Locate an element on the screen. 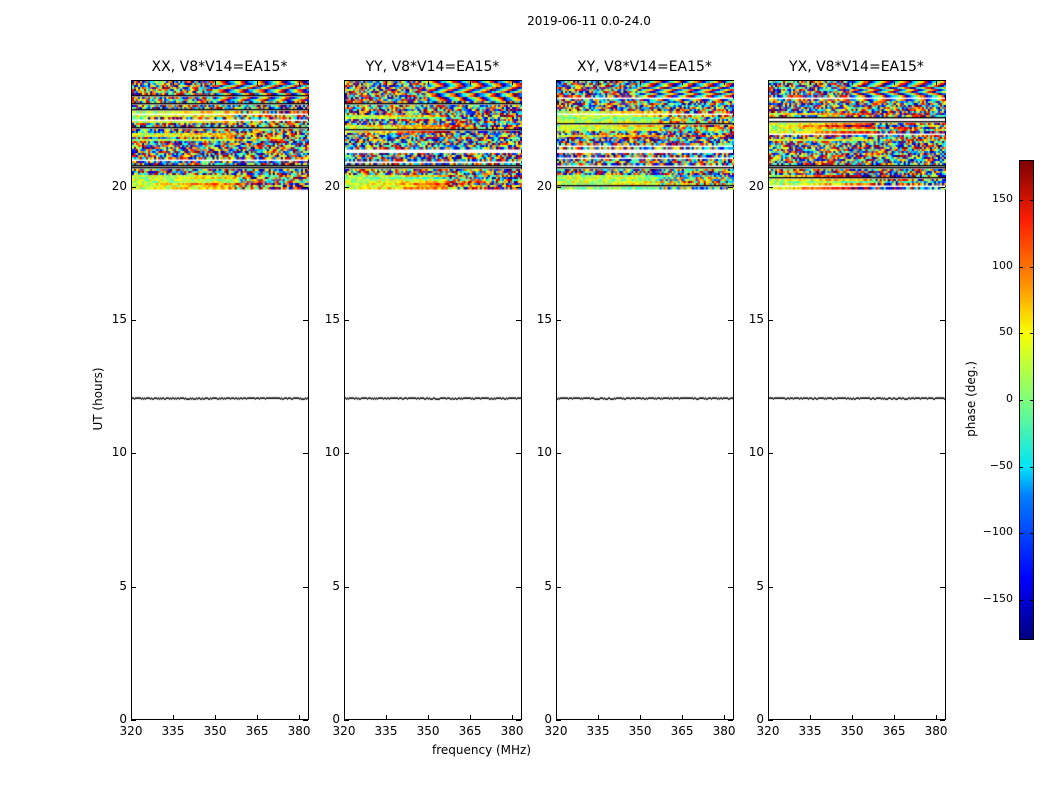 The image size is (1050, 800). colorbar-tick-label: −50 is located at coordinates (1001, 465).